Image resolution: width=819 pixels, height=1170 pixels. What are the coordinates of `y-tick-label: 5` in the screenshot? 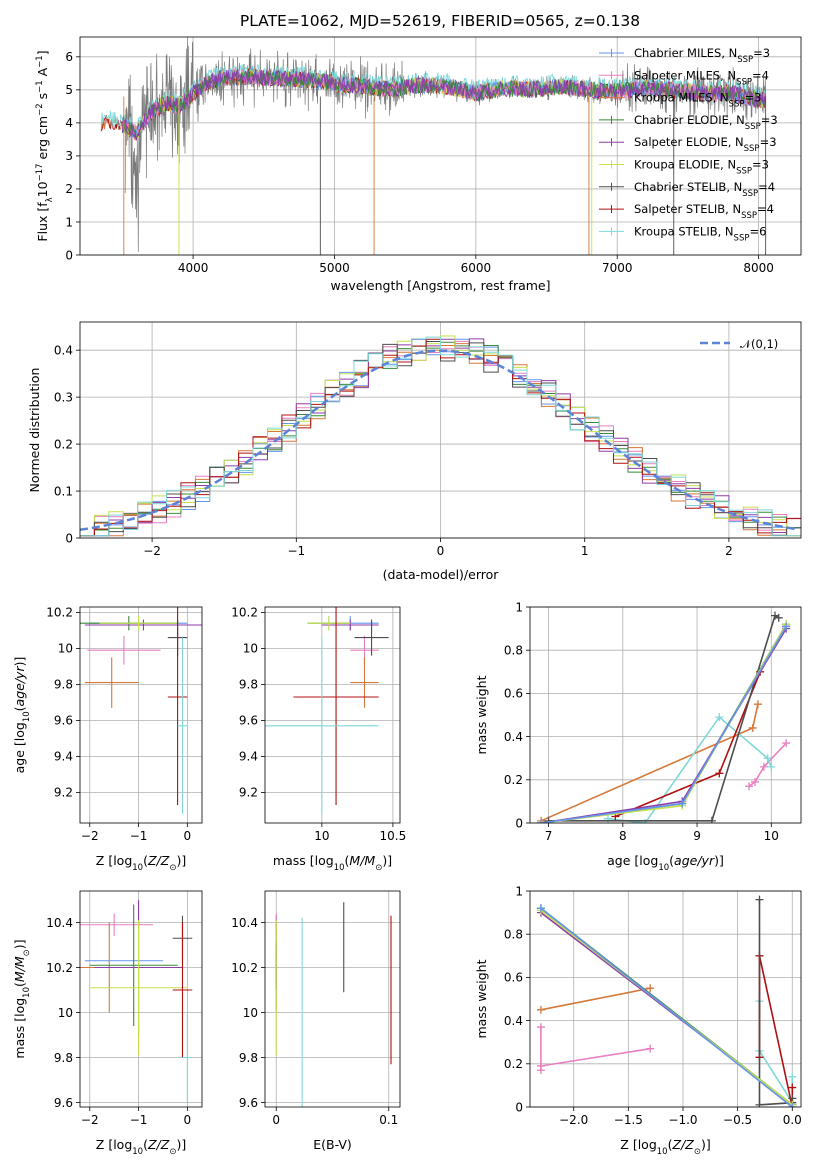 It's located at (69, 90).